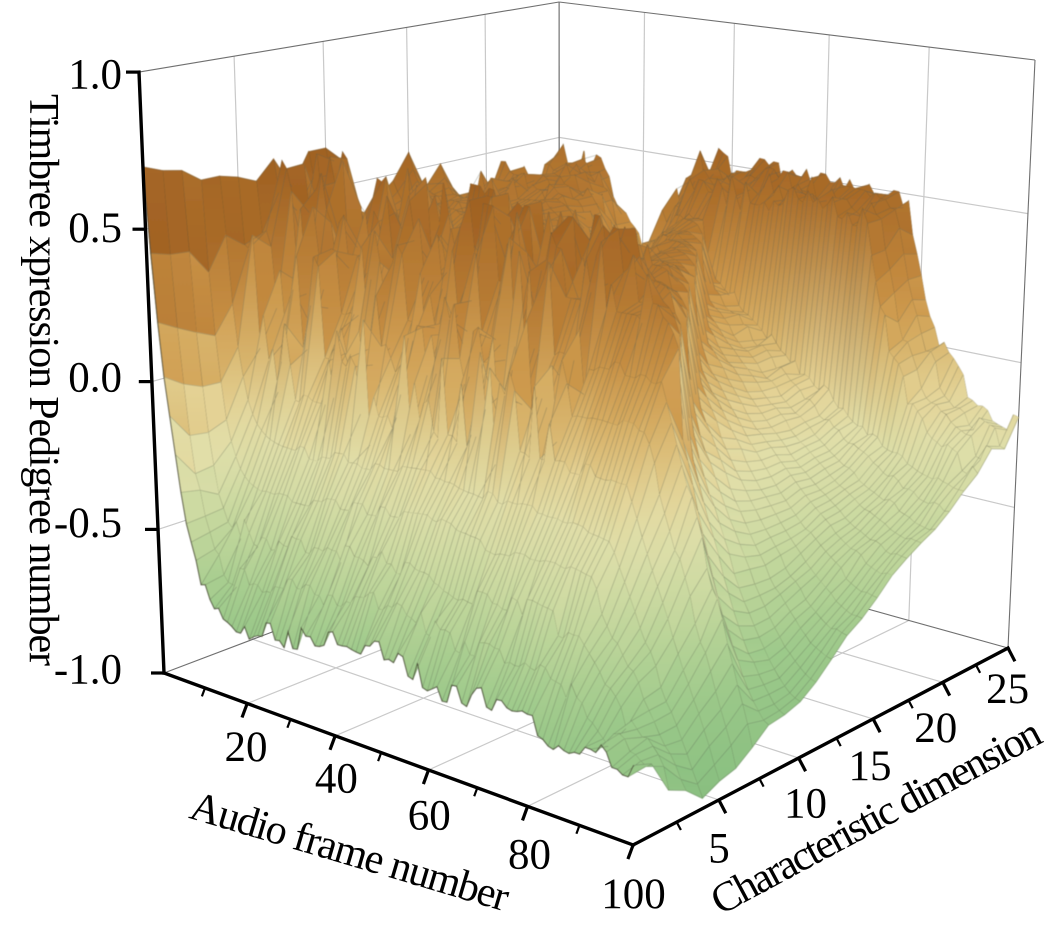 The height and width of the screenshot is (933, 1064). I want to click on svg-text: 15, so click(870, 766).